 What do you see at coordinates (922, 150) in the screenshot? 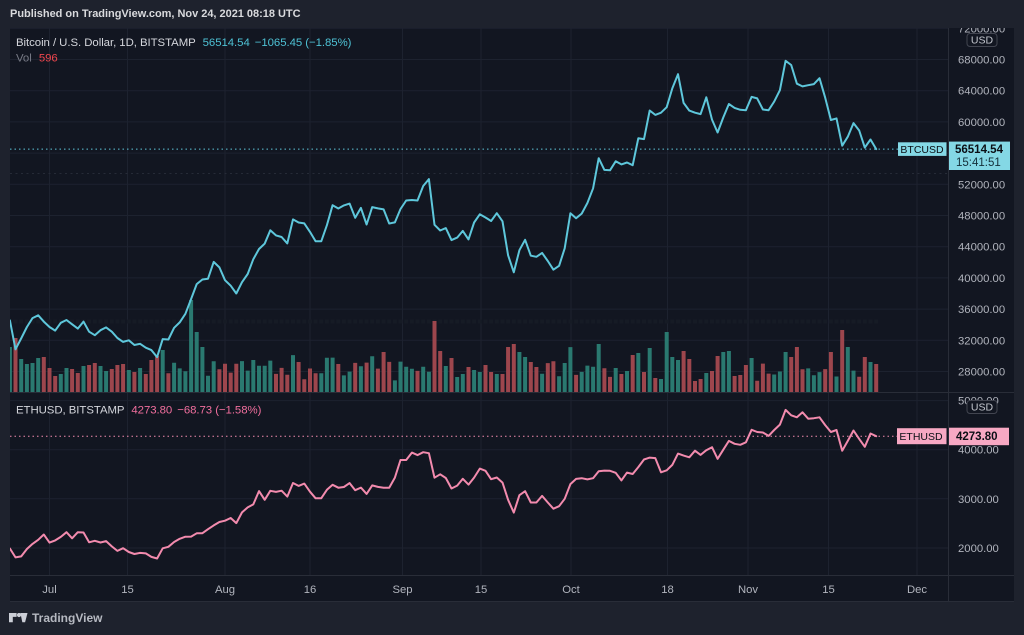
I see `svg-text: BTCUSD` at bounding box center [922, 150].